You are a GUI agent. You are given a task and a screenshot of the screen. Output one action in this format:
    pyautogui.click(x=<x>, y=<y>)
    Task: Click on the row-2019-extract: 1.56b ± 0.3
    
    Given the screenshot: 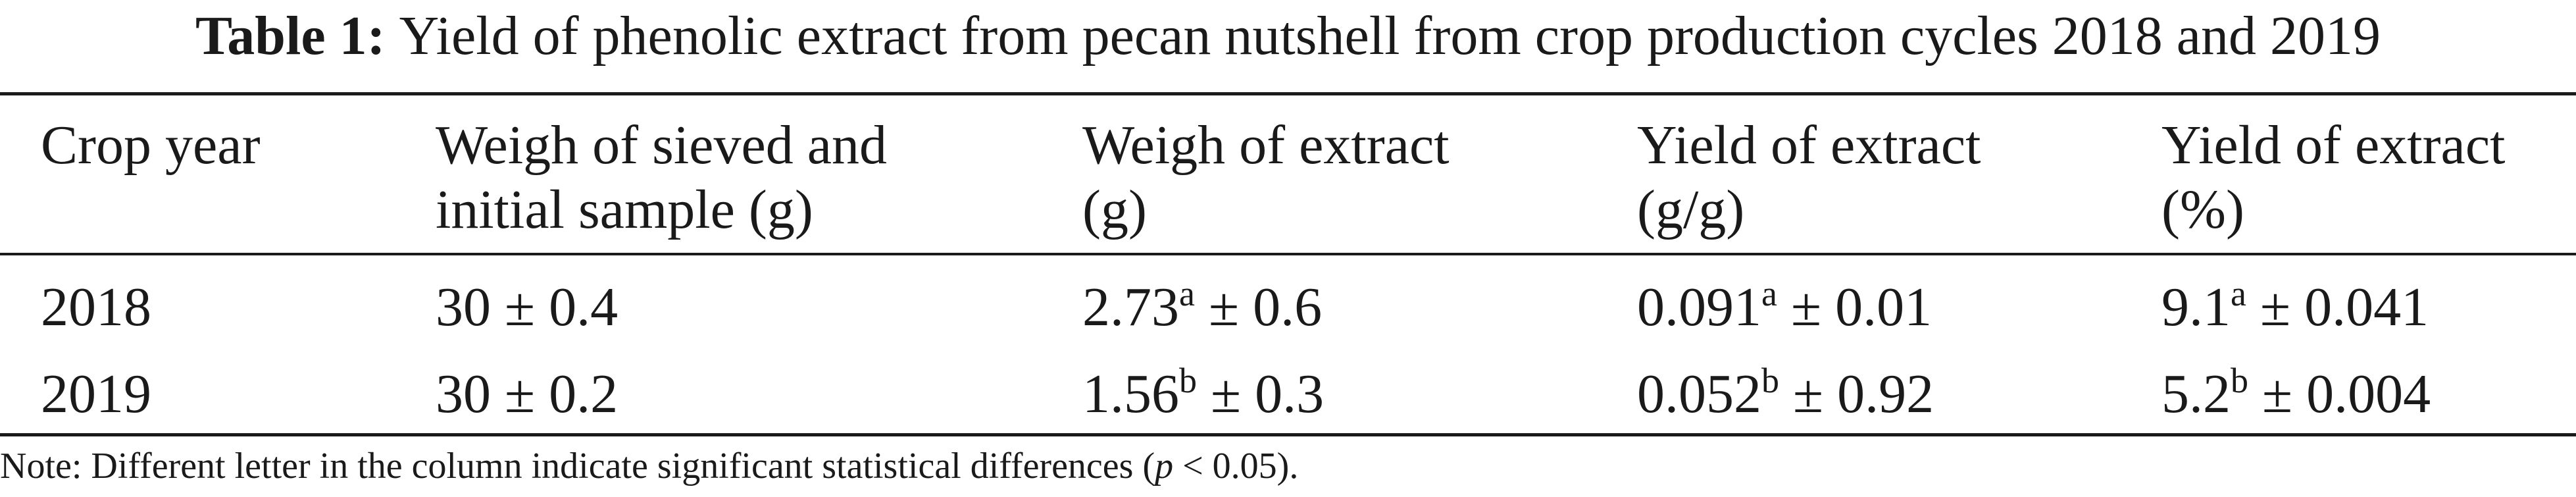 What is the action you would take?
    pyautogui.click(x=1203, y=393)
    